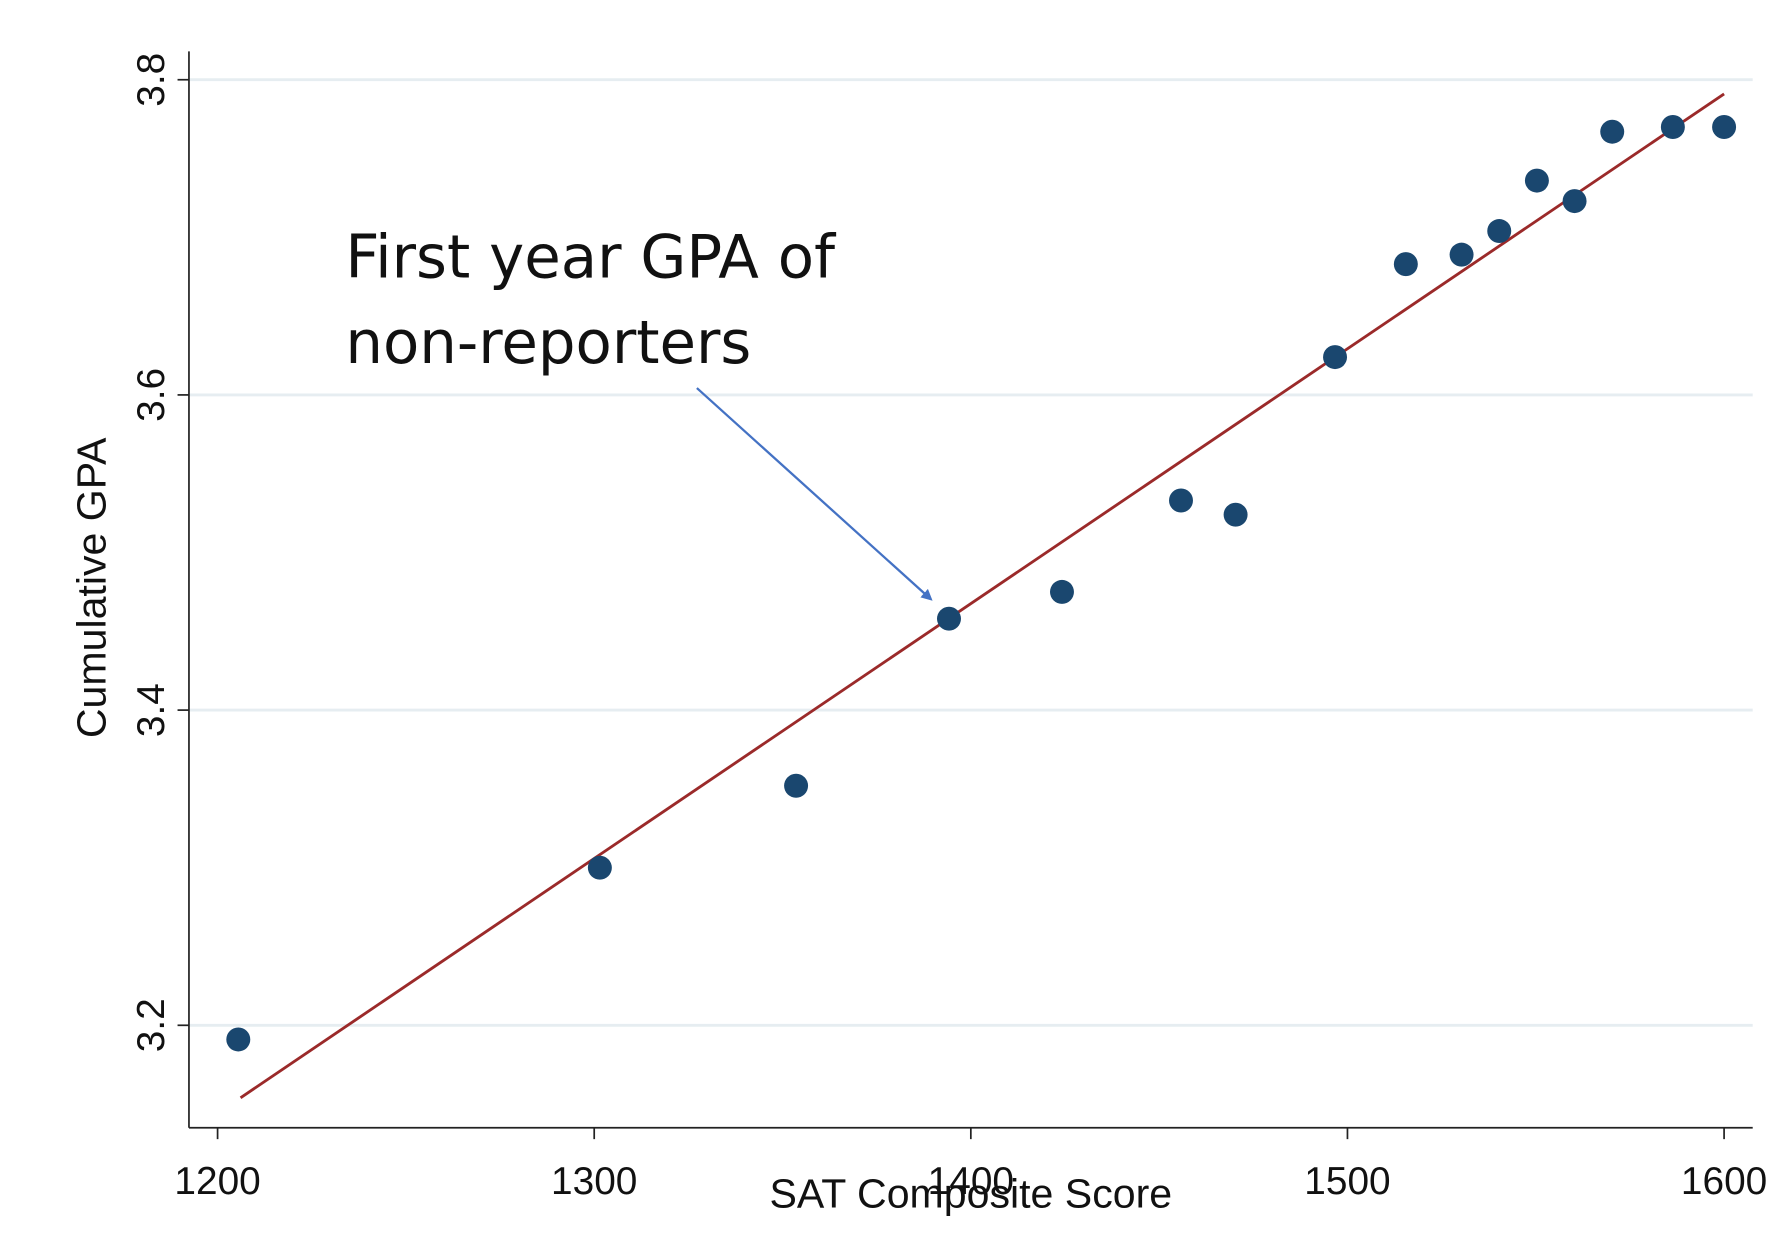  What do you see at coordinates (92, 587) in the screenshot?
I see `y-axis-label: Cumulative GPA` at bounding box center [92, 587].